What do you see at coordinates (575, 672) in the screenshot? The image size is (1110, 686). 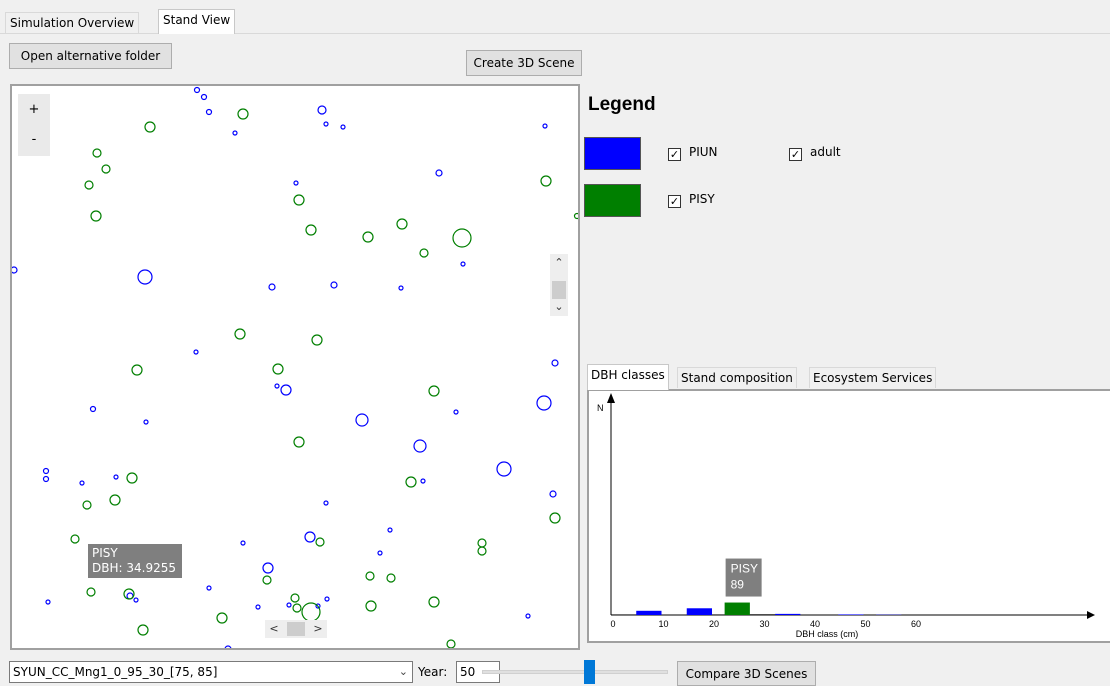 I see `year-slider` at bounding box center [575, 672].